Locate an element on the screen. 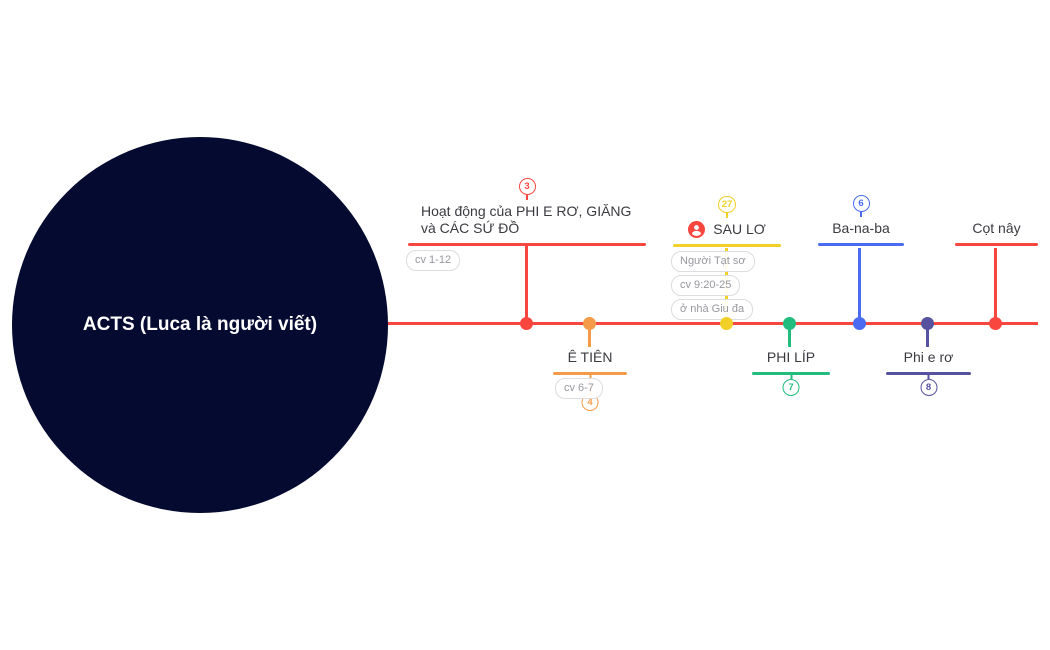 The image size is (1050, 650). person-icon is located at coordinates (697, 229).